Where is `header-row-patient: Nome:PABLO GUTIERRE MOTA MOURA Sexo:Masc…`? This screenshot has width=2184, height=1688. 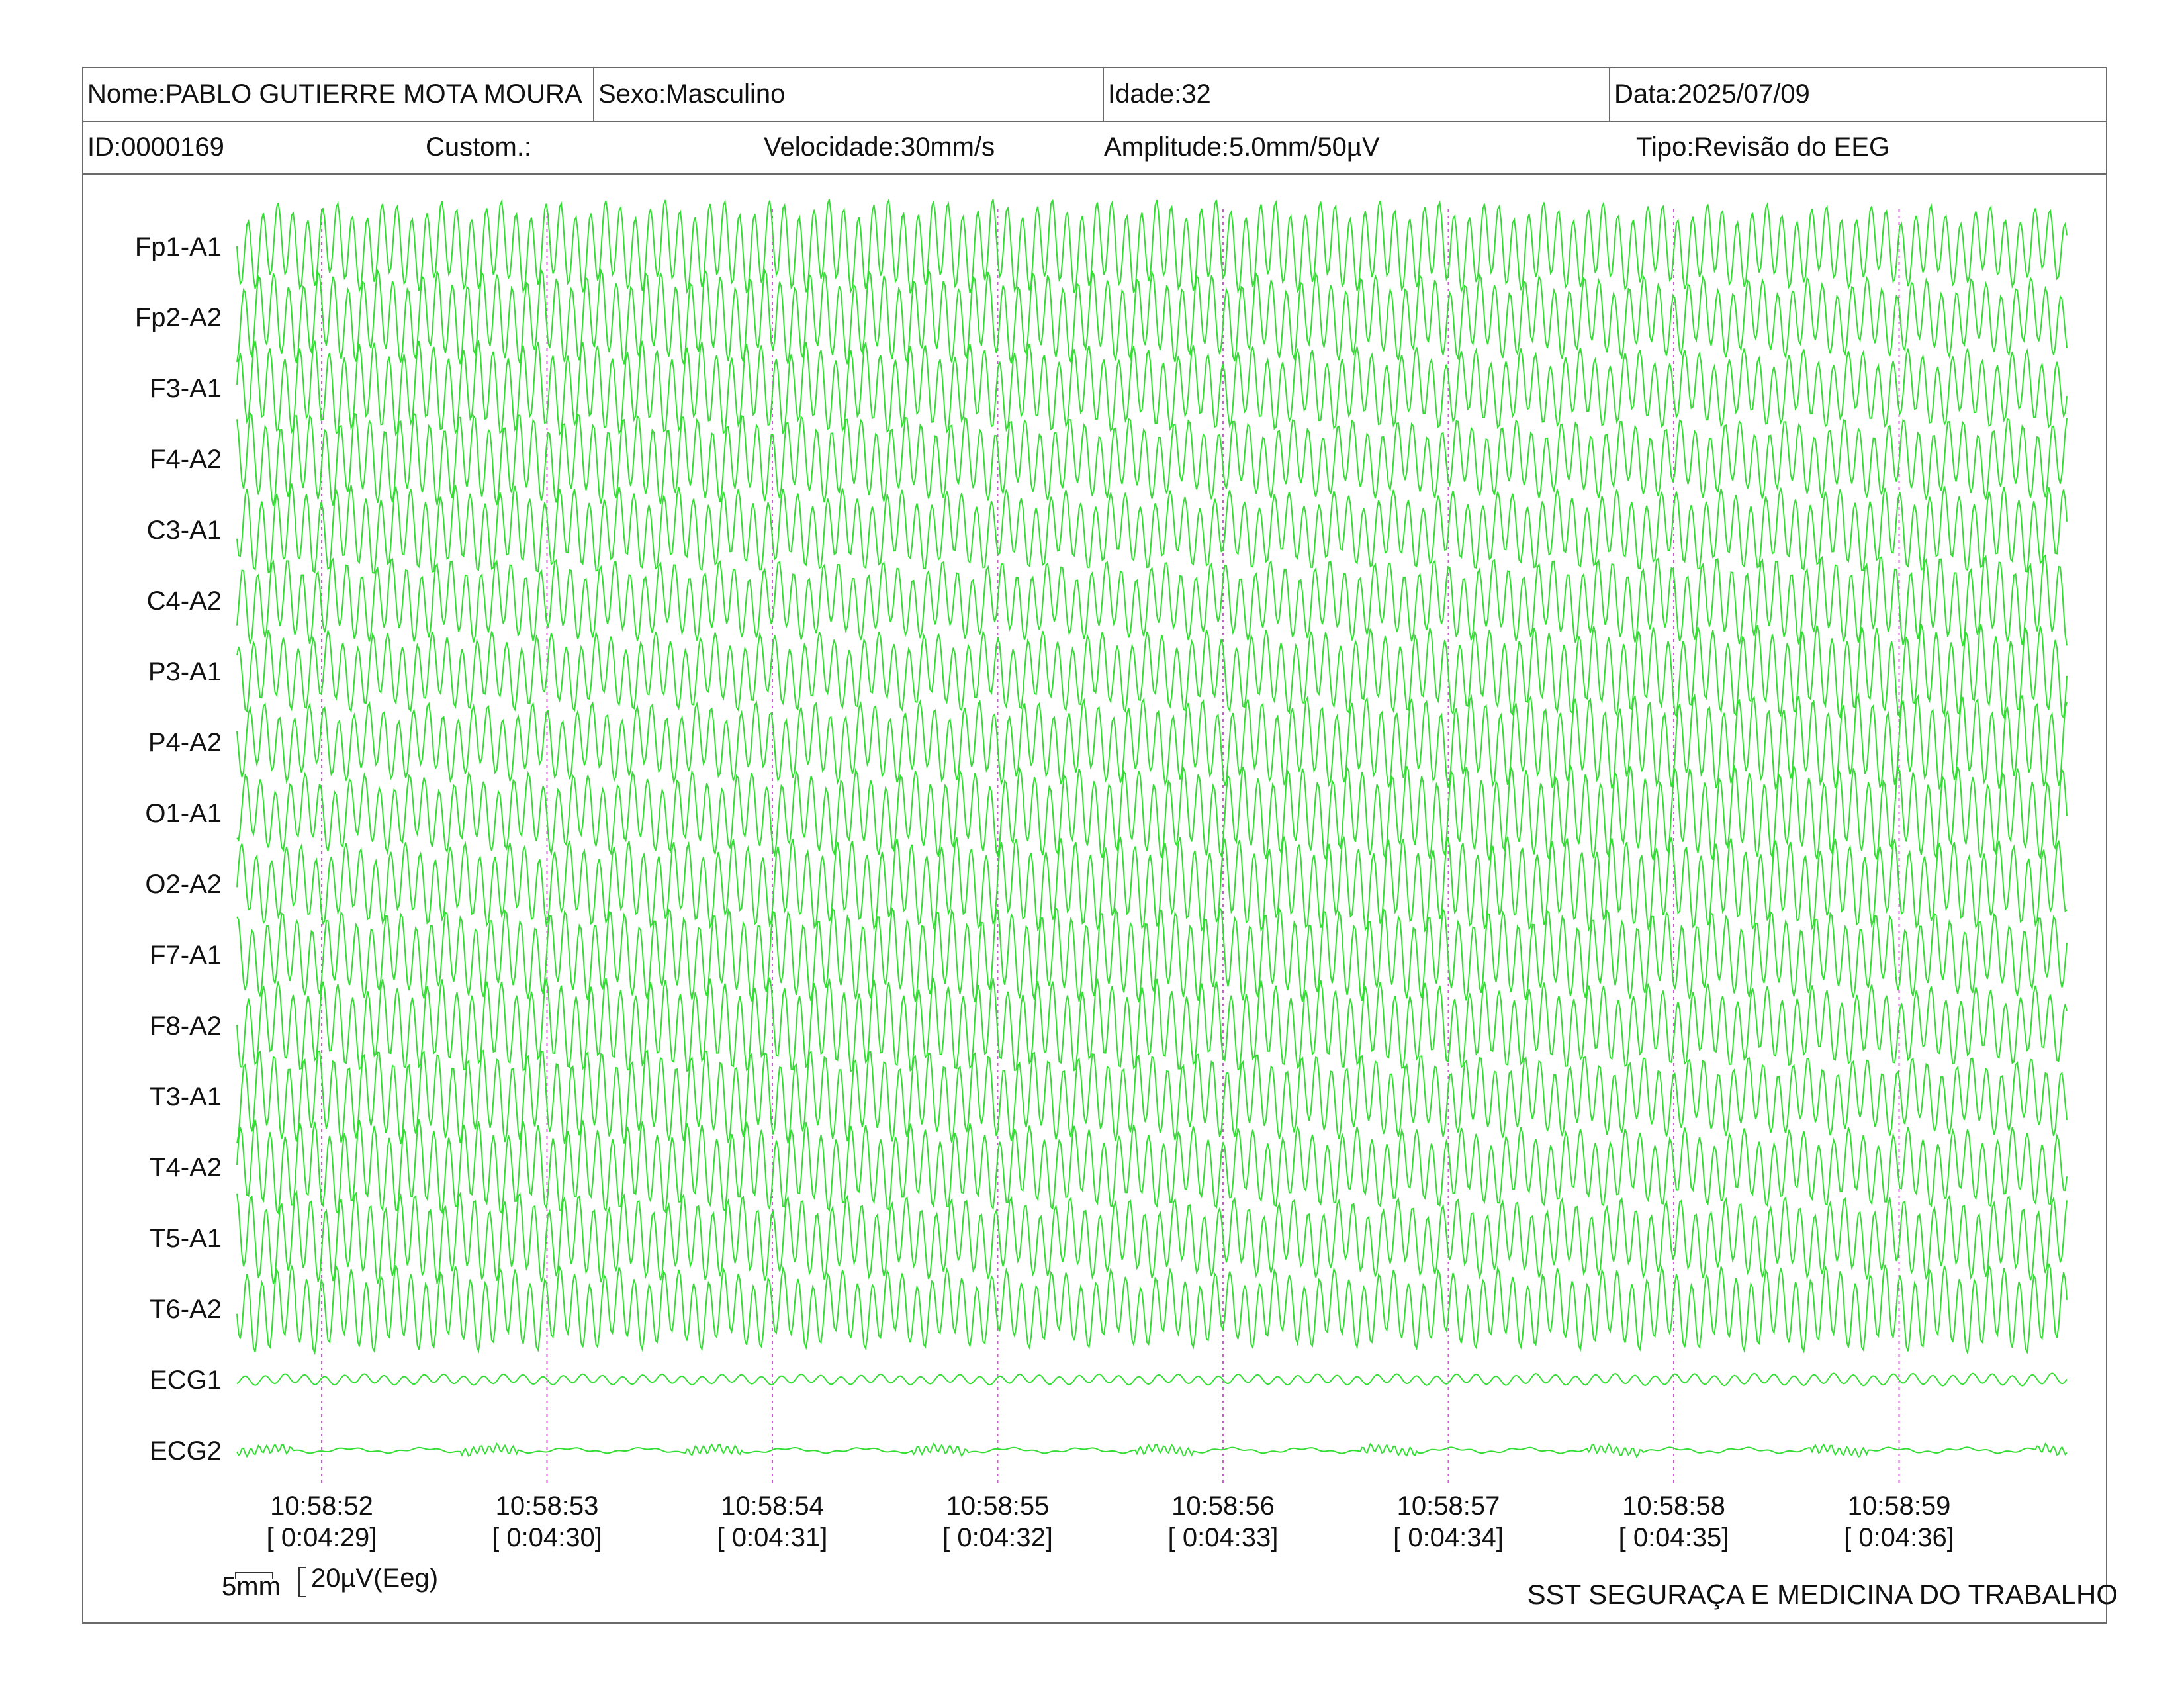
header-row-patient: Nome:PABLO GUTIERRE MOTA MOURA Sexo:Masc… is located at coordinates (1094, 95).